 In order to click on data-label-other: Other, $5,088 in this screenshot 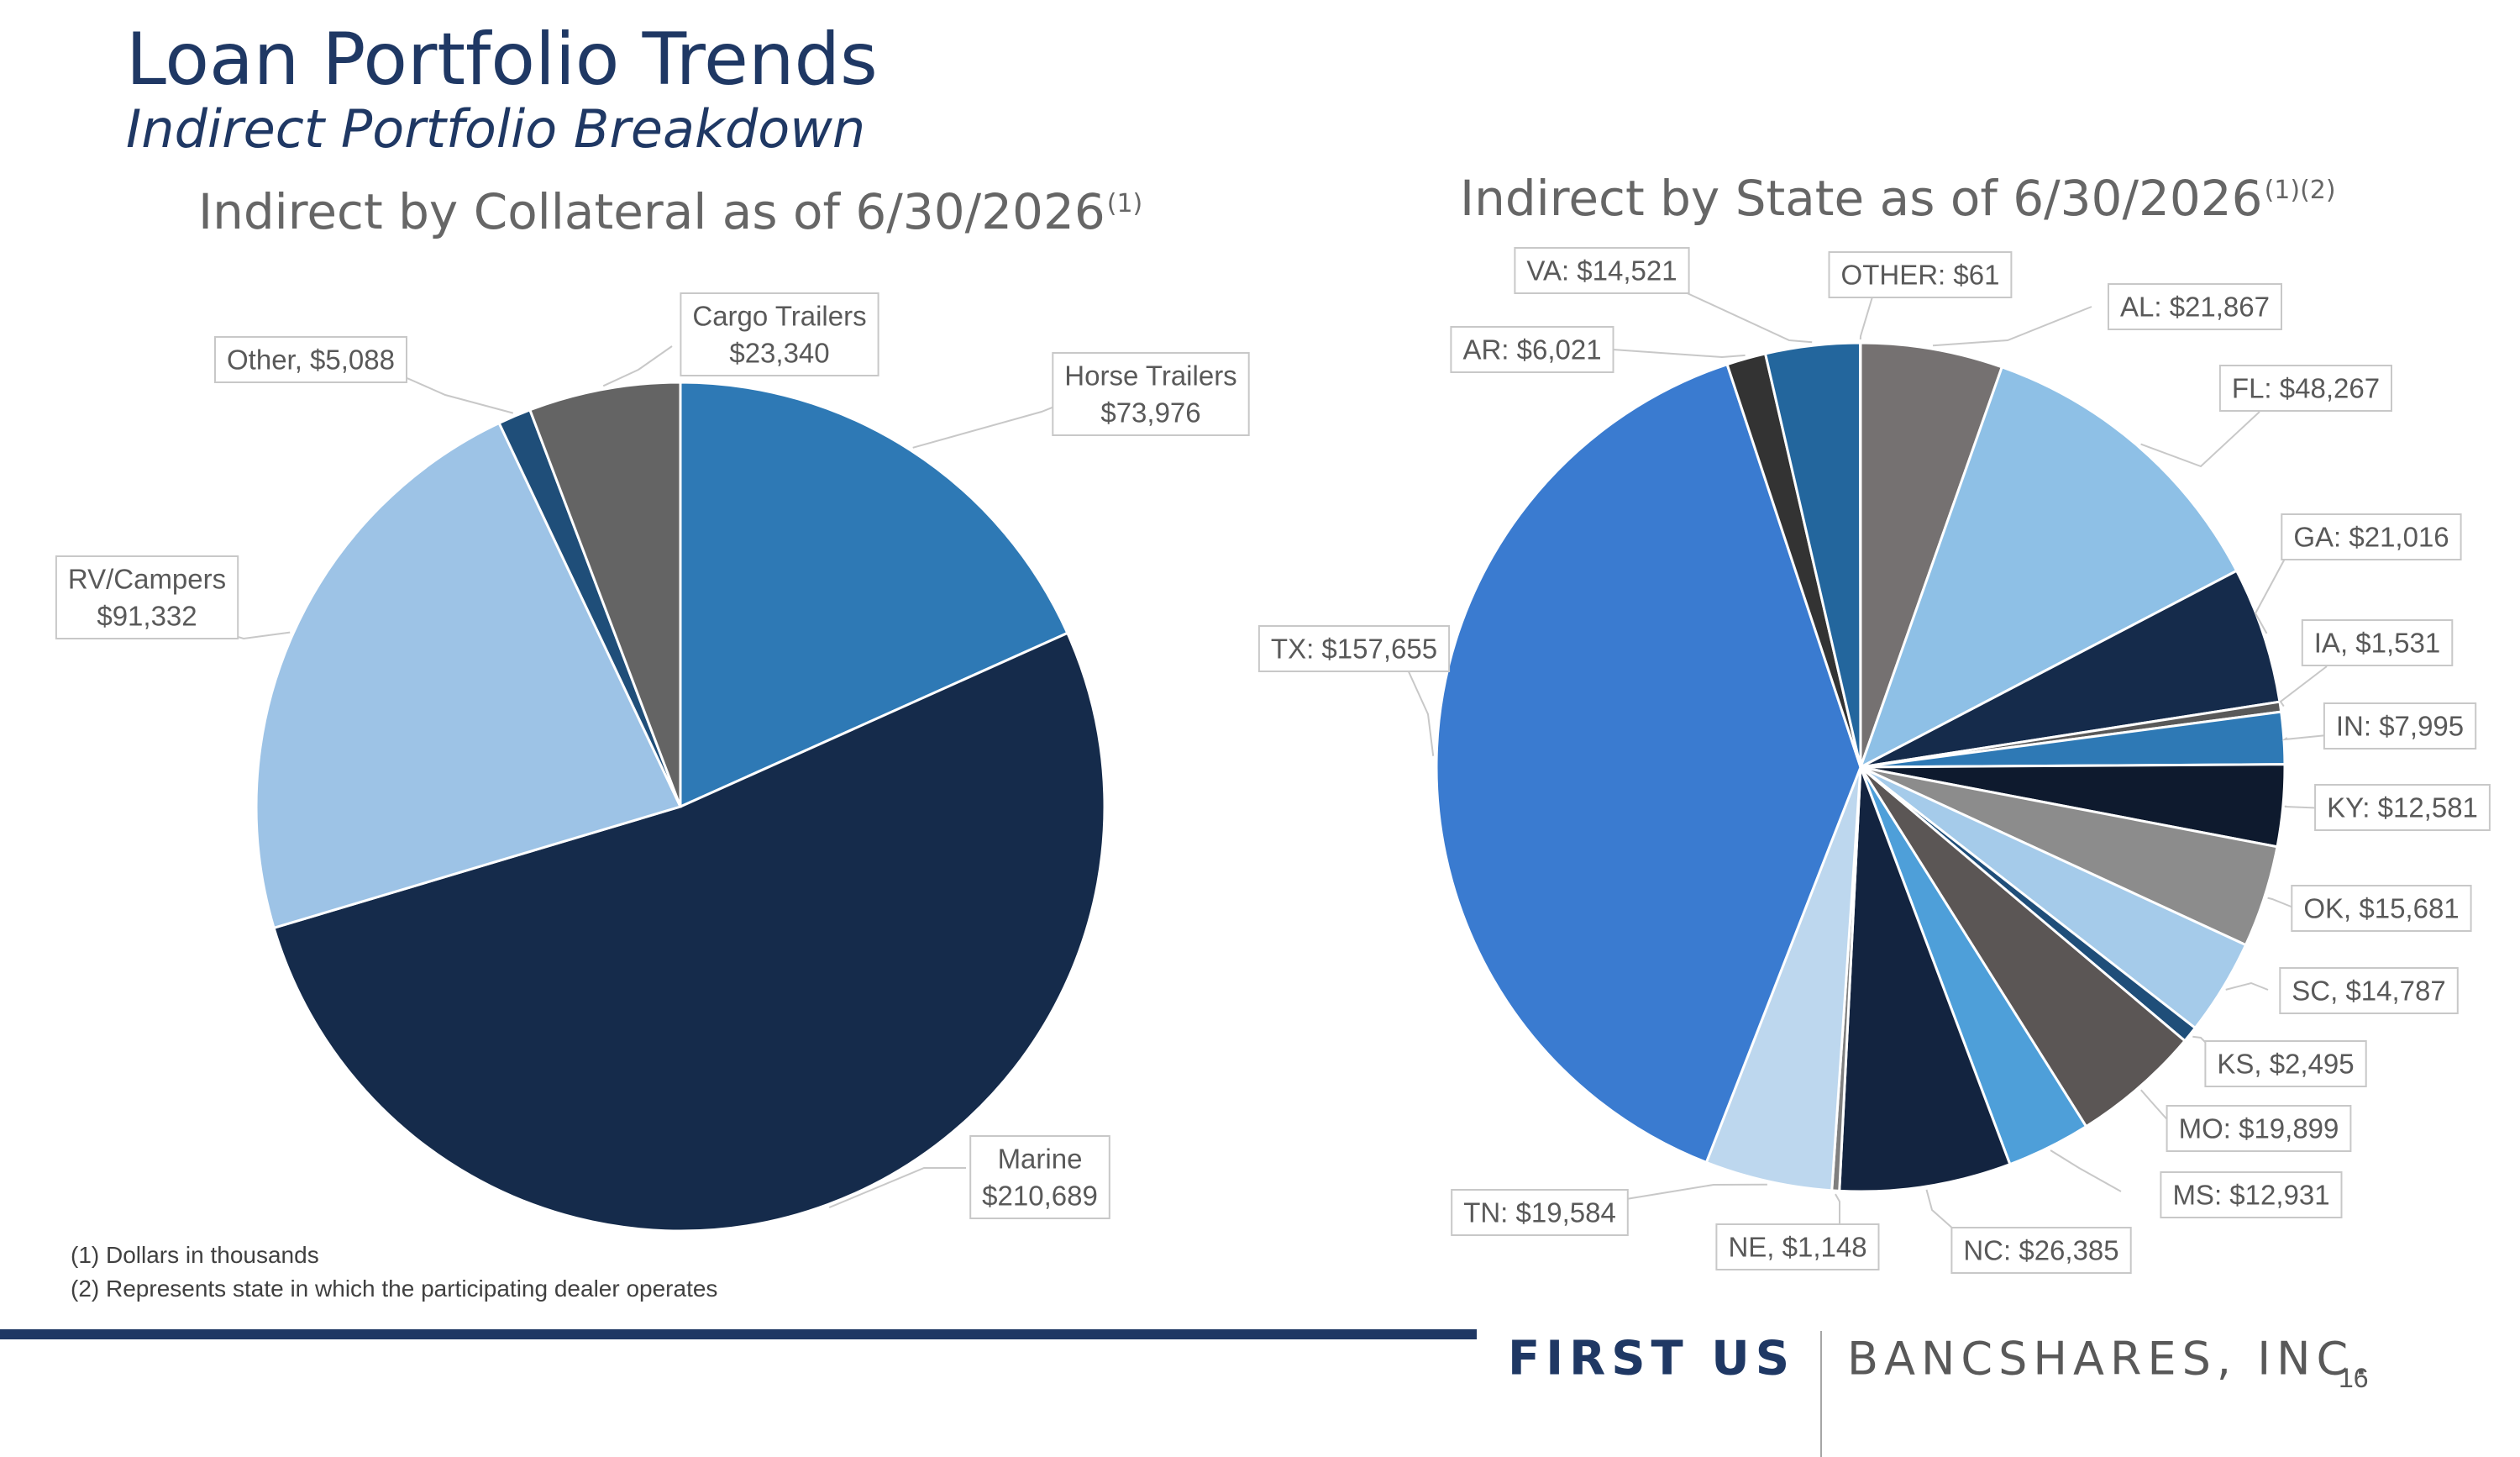, I will do `click(364, 375)`.